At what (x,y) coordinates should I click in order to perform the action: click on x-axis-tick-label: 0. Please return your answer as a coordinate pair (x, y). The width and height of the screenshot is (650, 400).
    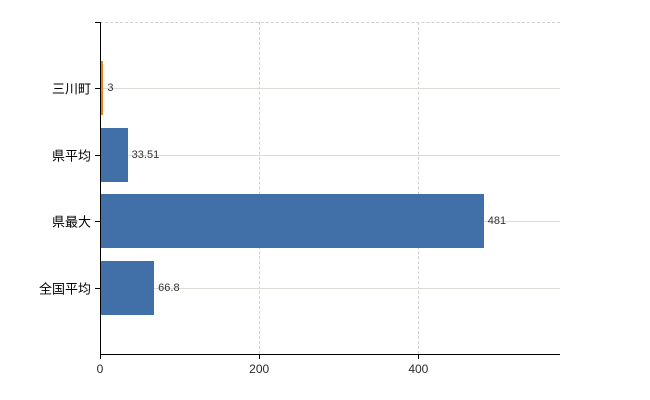
    Looking at the image, I should click on (100, 369).